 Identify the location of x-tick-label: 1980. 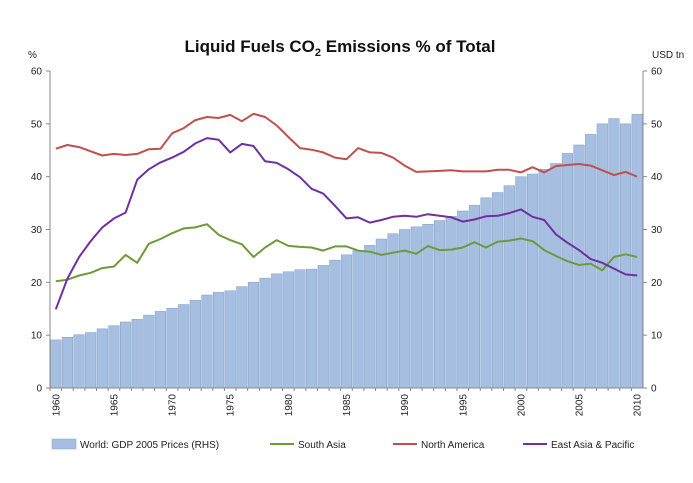
(289, 405).